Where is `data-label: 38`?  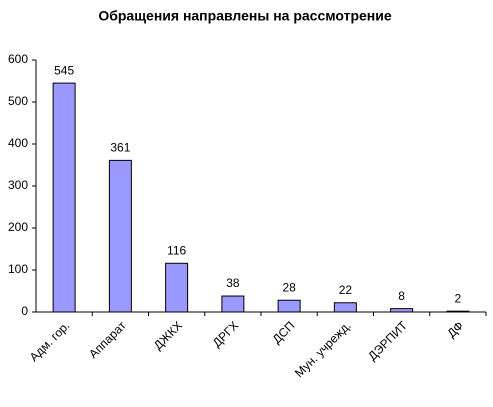 data-label: 38 is located at coordinates (233, 283).